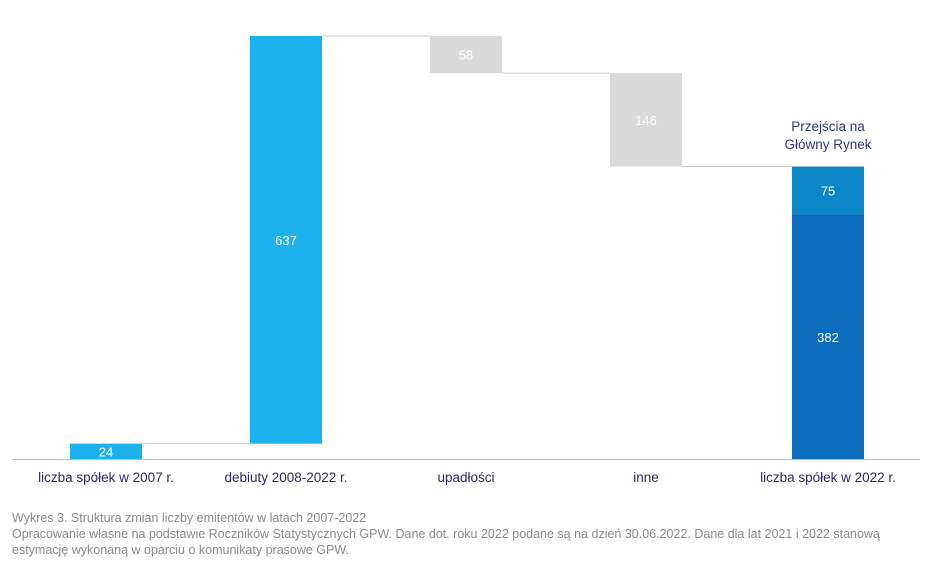  Describe the element at coordinates (828, 126) in the screenshot. I see `annotation-line-0: Przejścia na` at that location.